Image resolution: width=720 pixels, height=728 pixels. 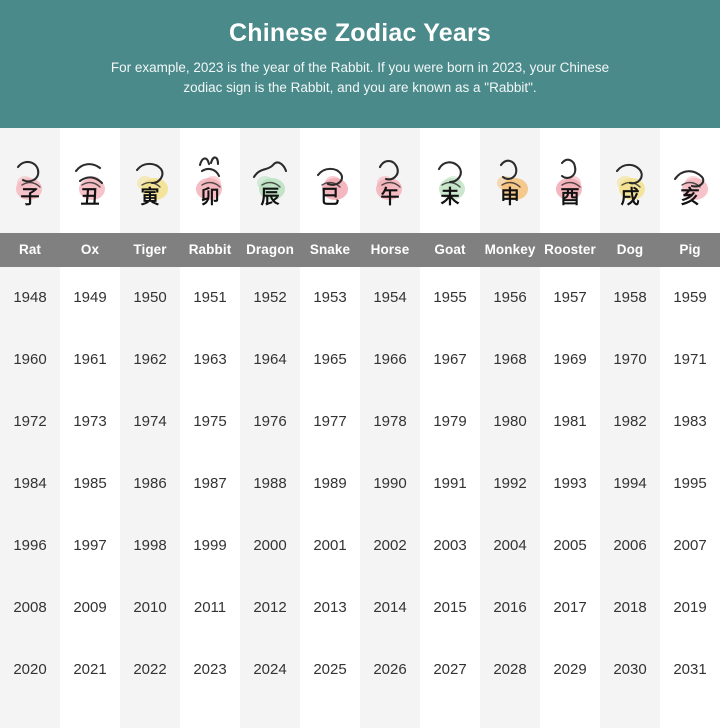 What do you see at coordinates (30, 546) in the screenshot?
I see `year-cell: 1996` at bounding box center [30, 546].